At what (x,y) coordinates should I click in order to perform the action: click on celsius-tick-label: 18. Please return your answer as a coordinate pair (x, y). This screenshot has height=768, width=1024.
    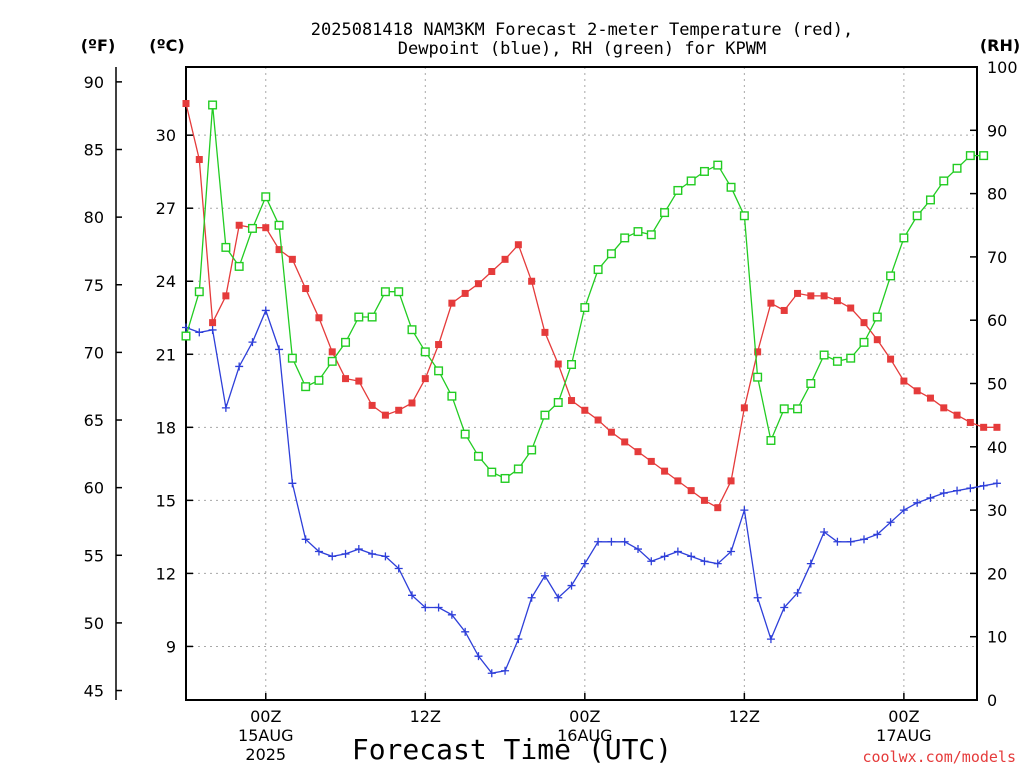
    Looking at the image, I should click on (166, 427).